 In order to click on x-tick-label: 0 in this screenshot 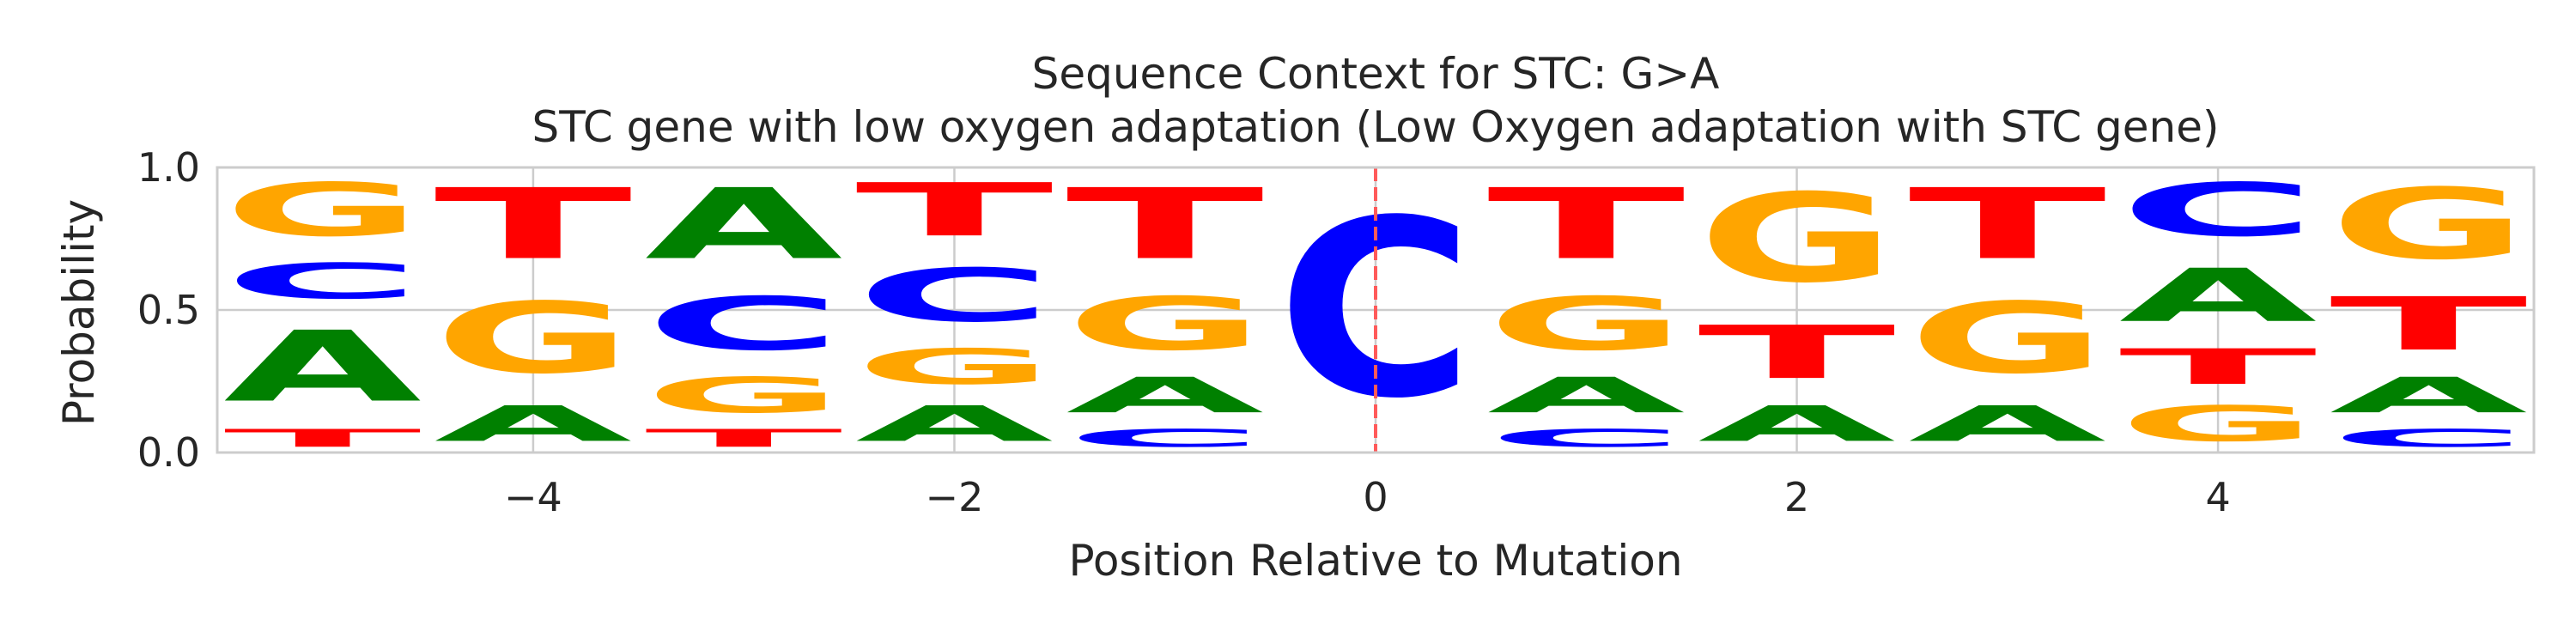, I will do `click(1375, 497)`.